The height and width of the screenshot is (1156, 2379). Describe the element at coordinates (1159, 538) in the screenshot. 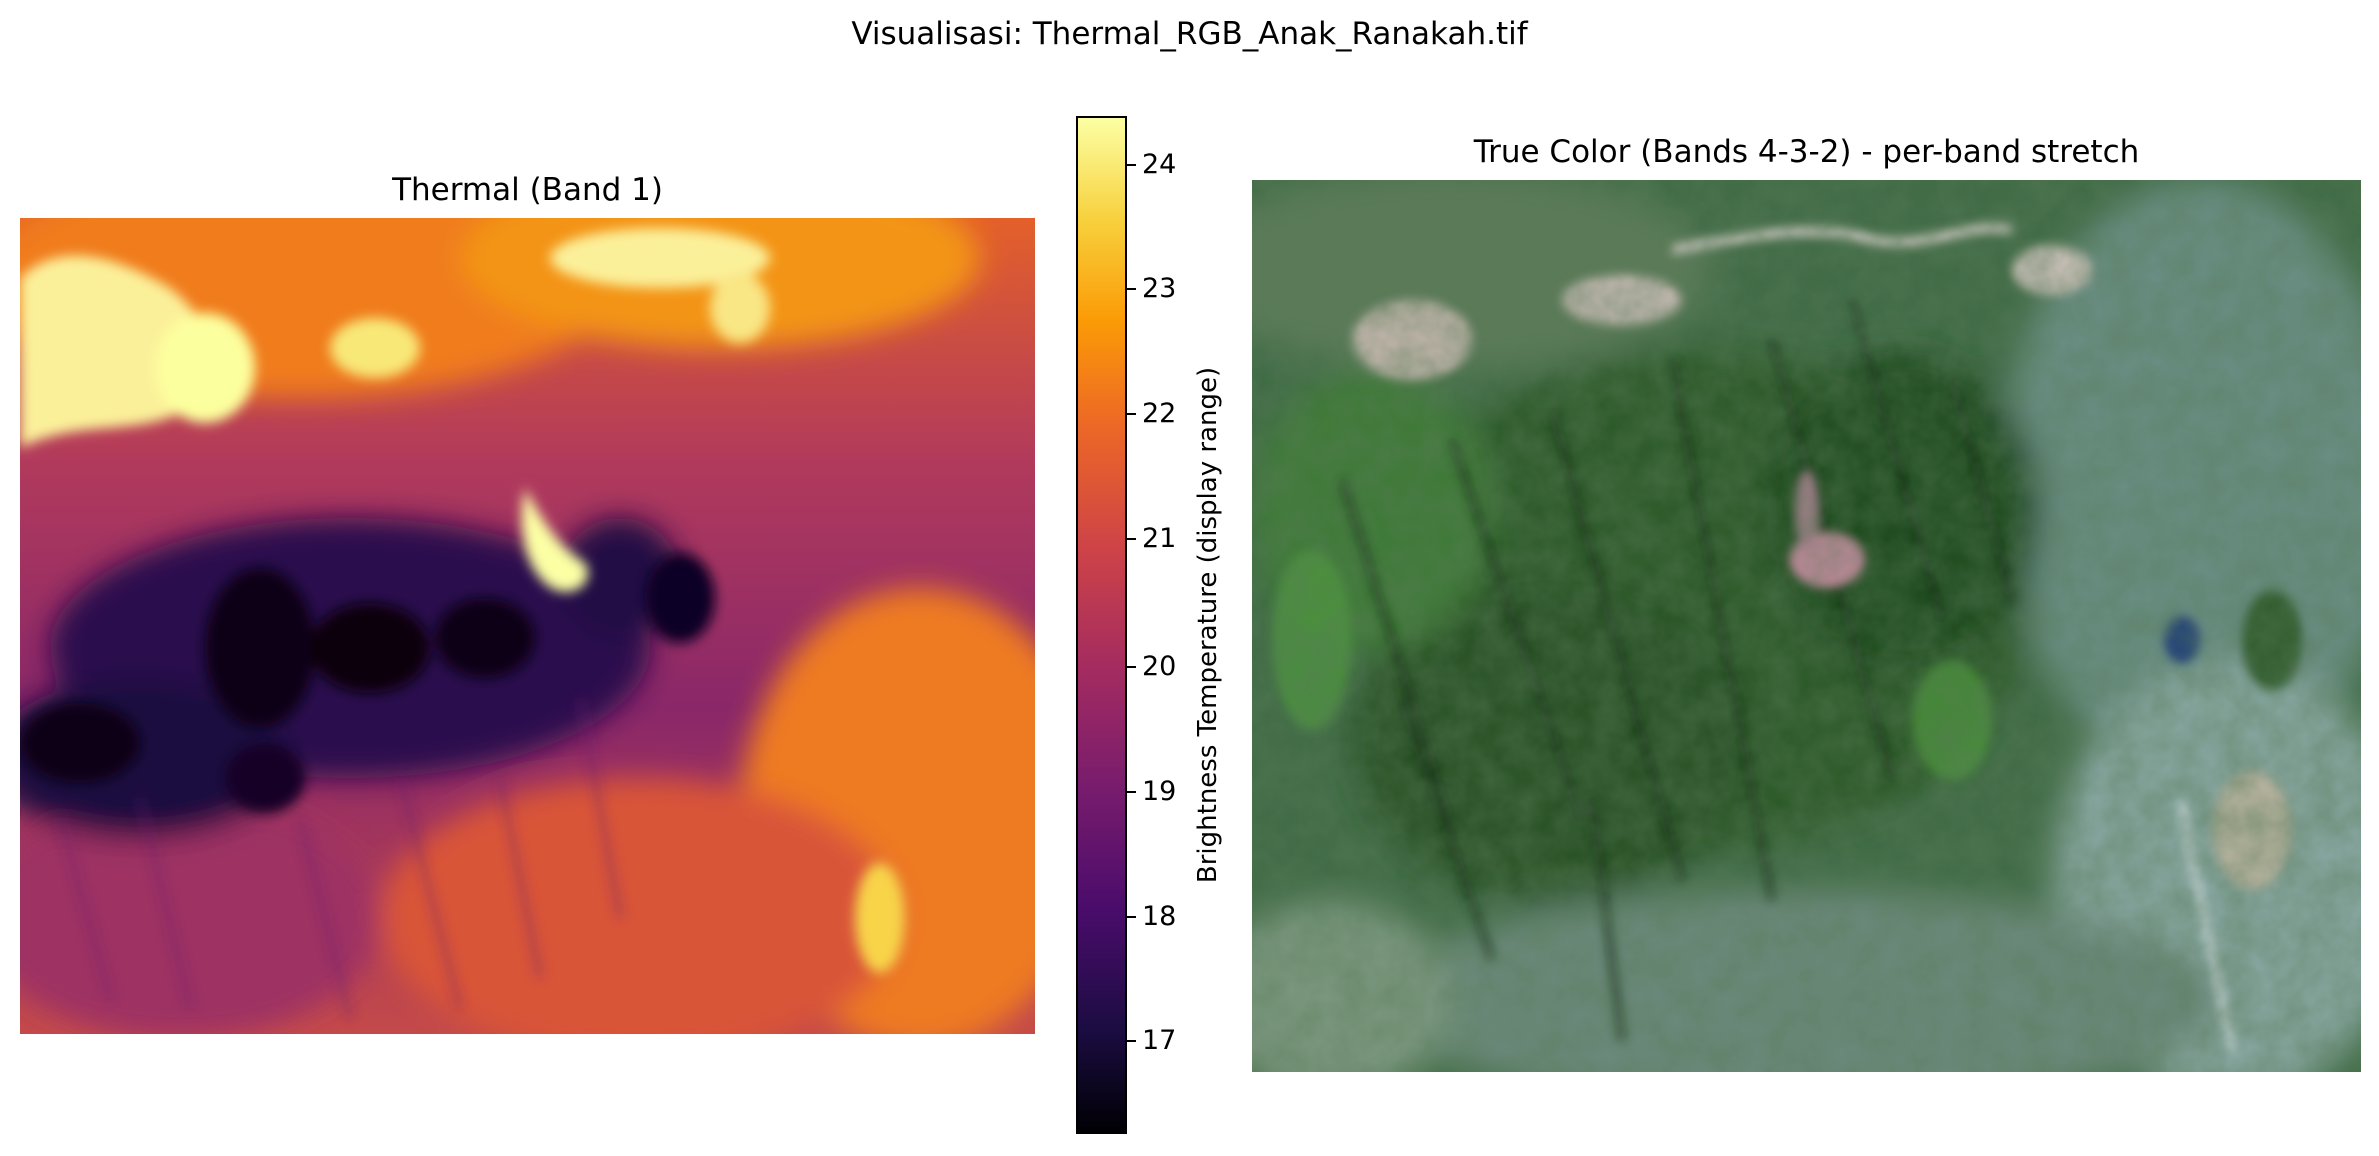

I see `colorbar-tick-label: 21` at that location.